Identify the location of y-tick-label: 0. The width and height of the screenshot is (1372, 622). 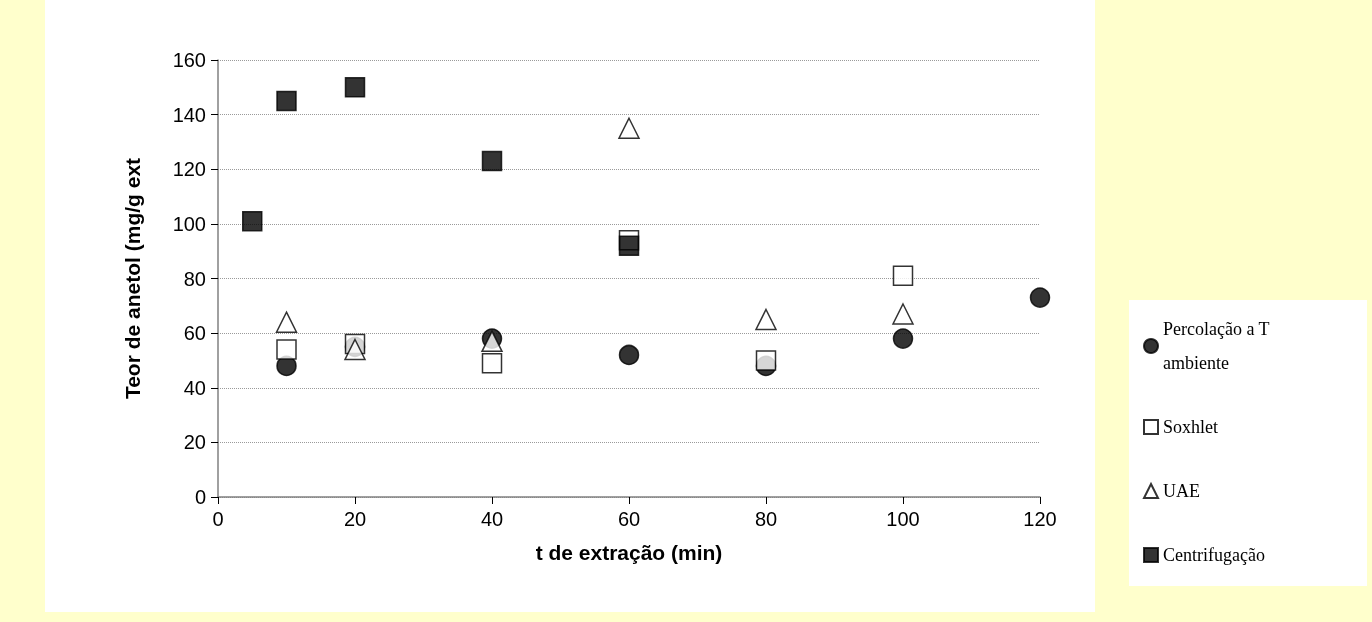
(200, 497).